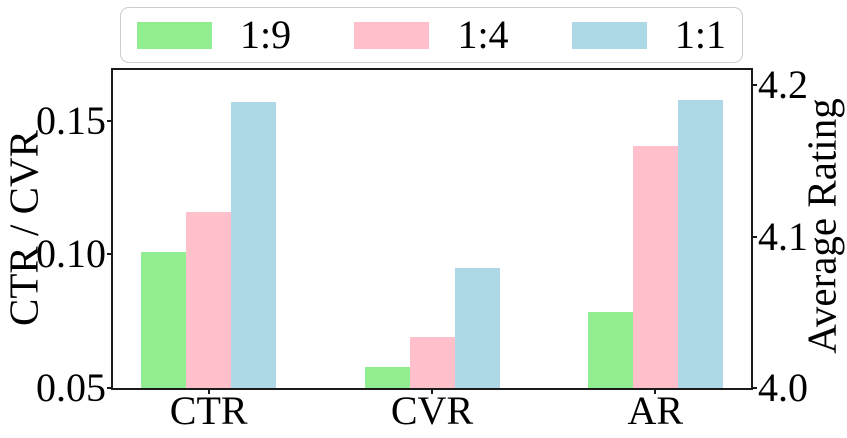  I want to click on x-tick-ctr, so click(208, 391).